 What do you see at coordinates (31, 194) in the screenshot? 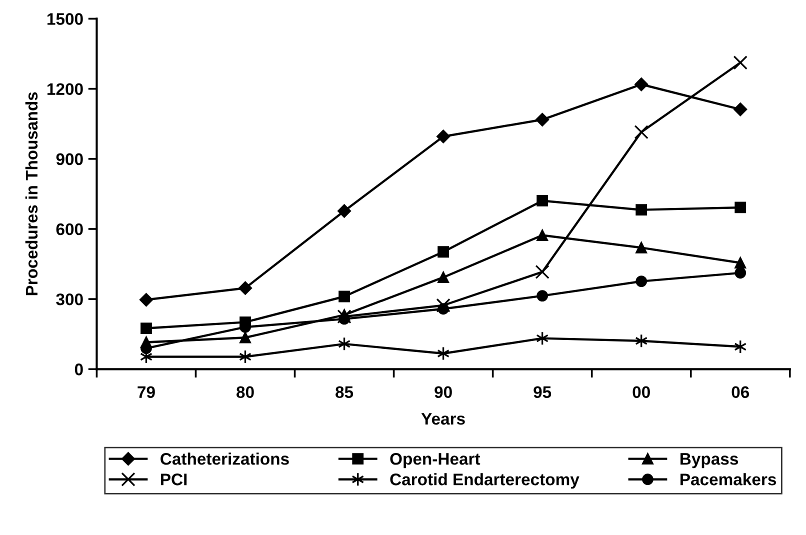
I see `y-axis-title: Procedures in Thousands` at bounding box center [31, 194].